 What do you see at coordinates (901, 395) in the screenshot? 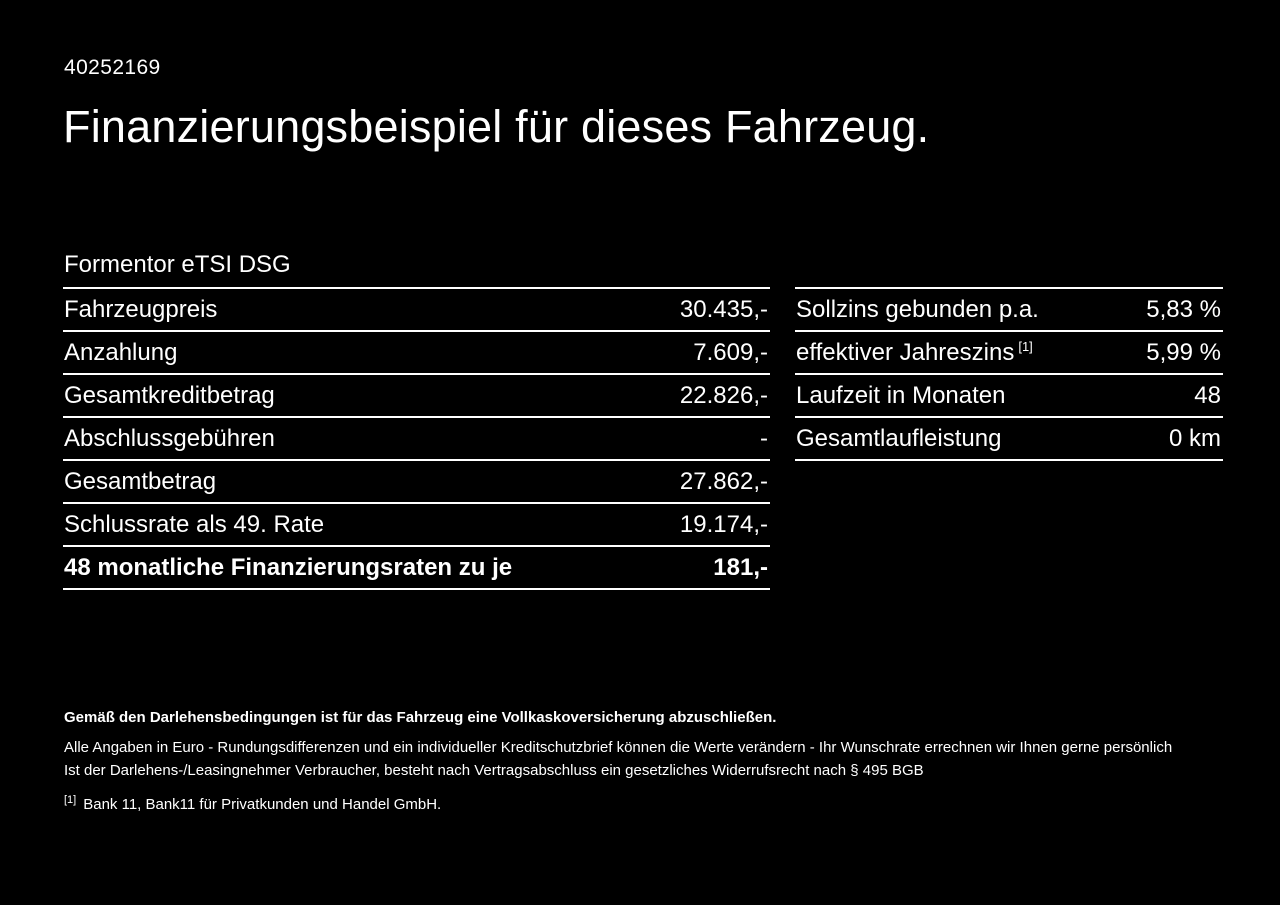
I see `row-label: Laufzeit in Monaten` at bounding box center [901, 395].